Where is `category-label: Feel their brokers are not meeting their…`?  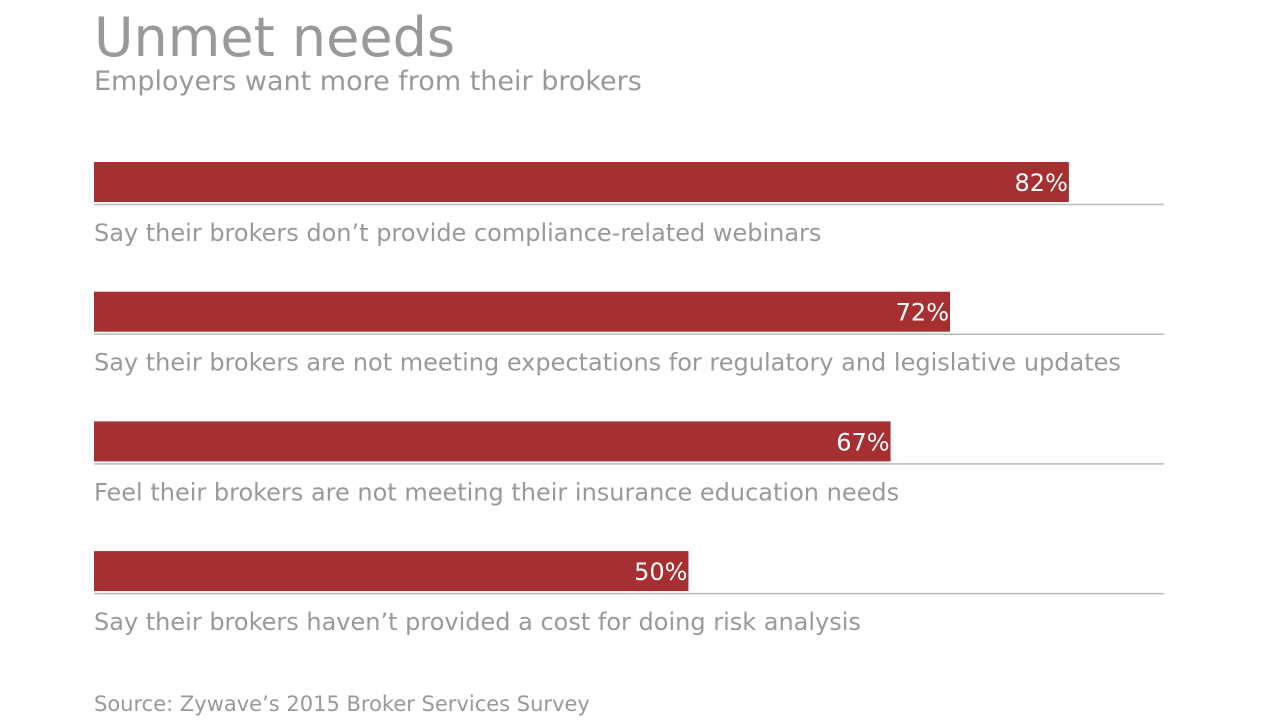 category-label: Feel their brokers are not meeting their… is located at coordinates (496, 492).